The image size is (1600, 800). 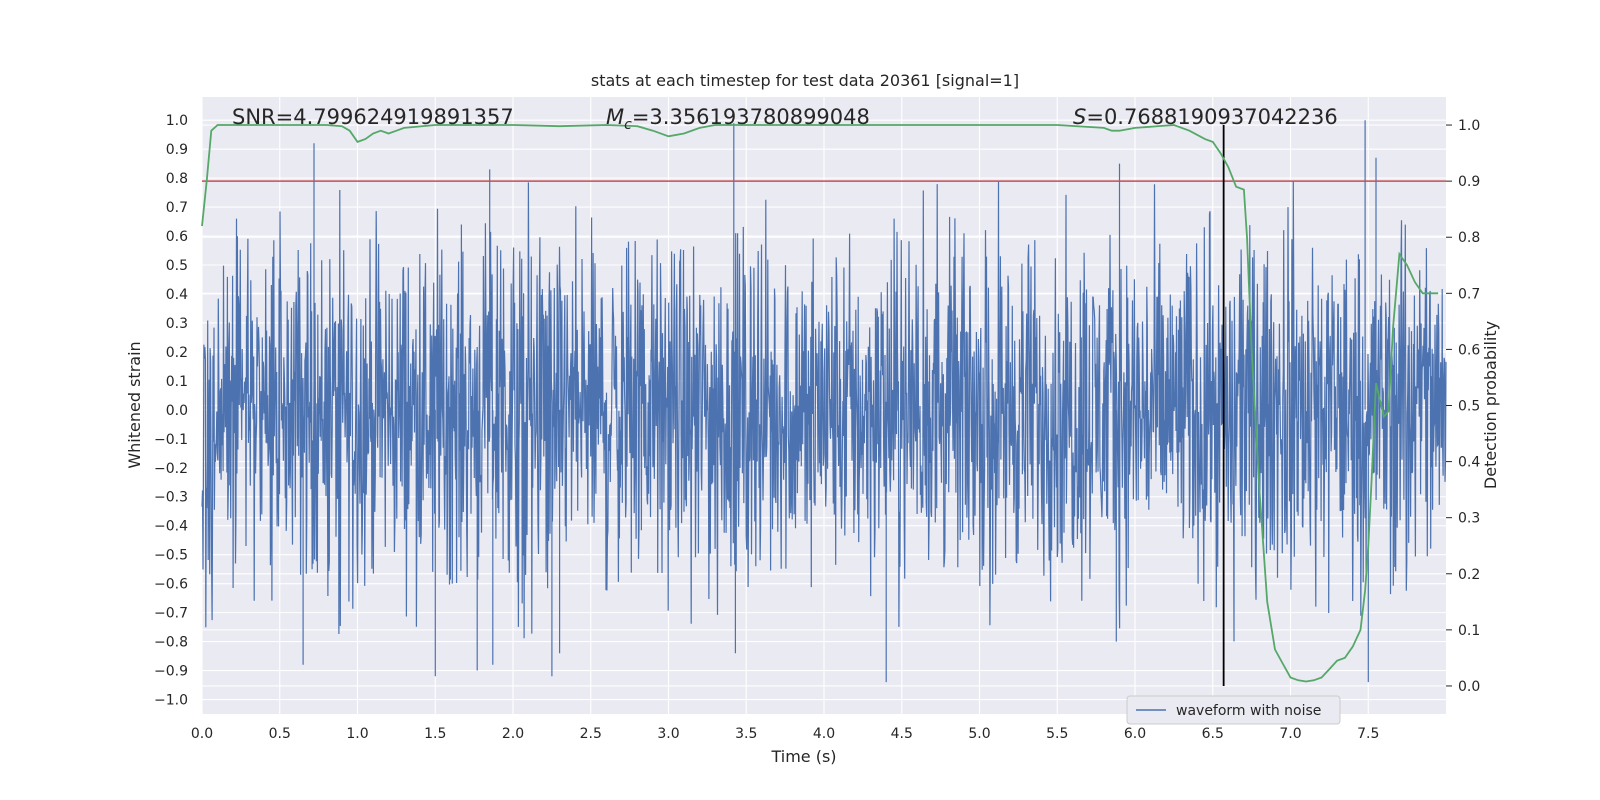 What do you see at coordinates (177, 237) in the screenshot?
I see `y-tick-label: 0.6` at bounding box center [177, 237].